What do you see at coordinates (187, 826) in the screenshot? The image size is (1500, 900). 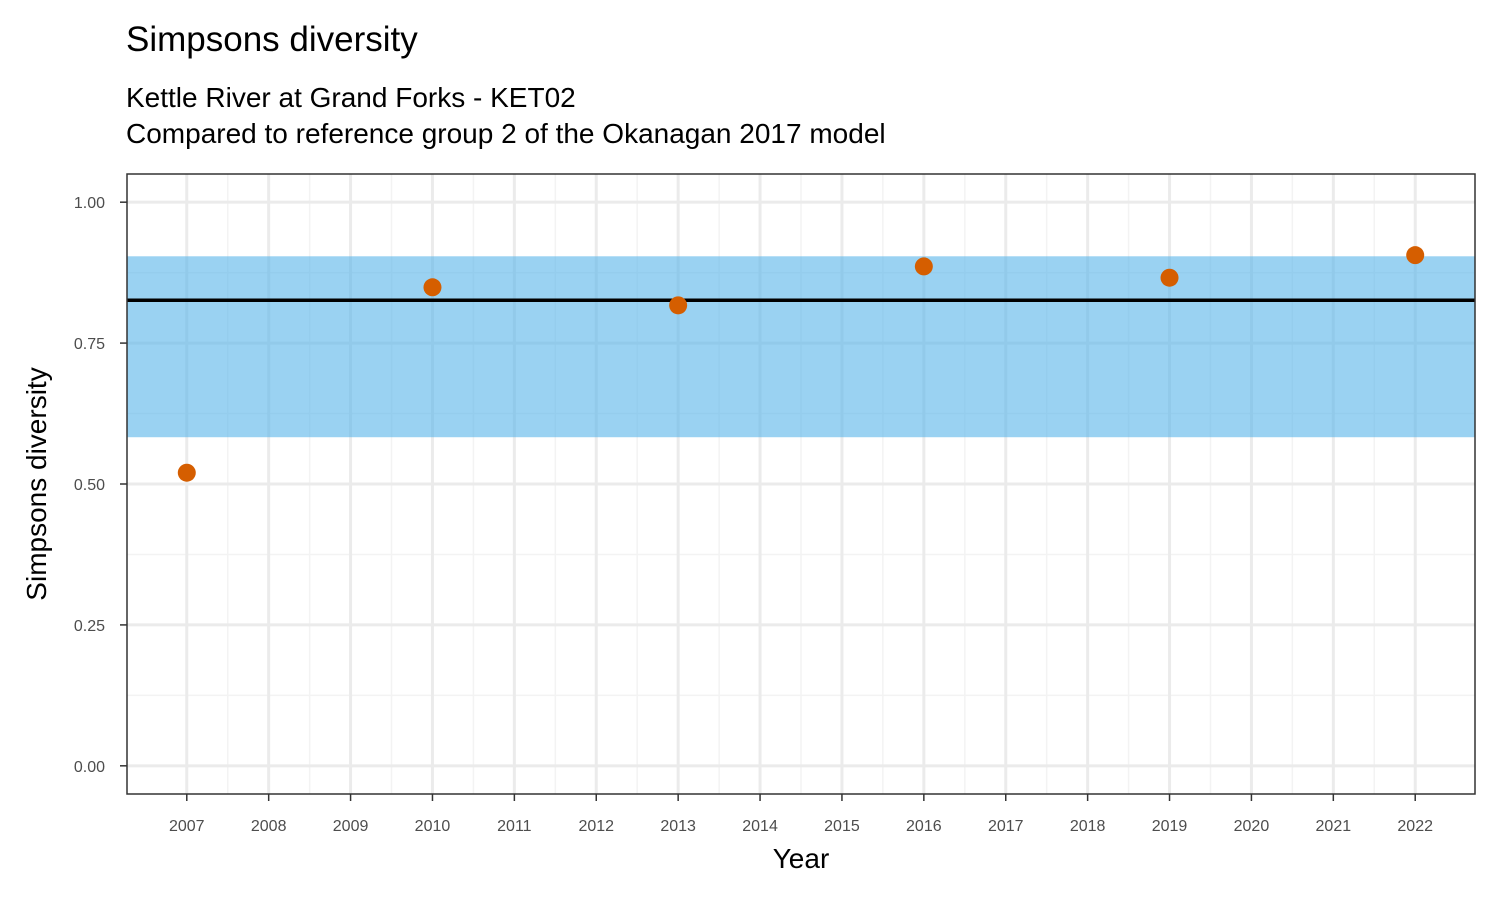 I see `x-tick-label-2007: 2007` at bounding box center [187, 826].